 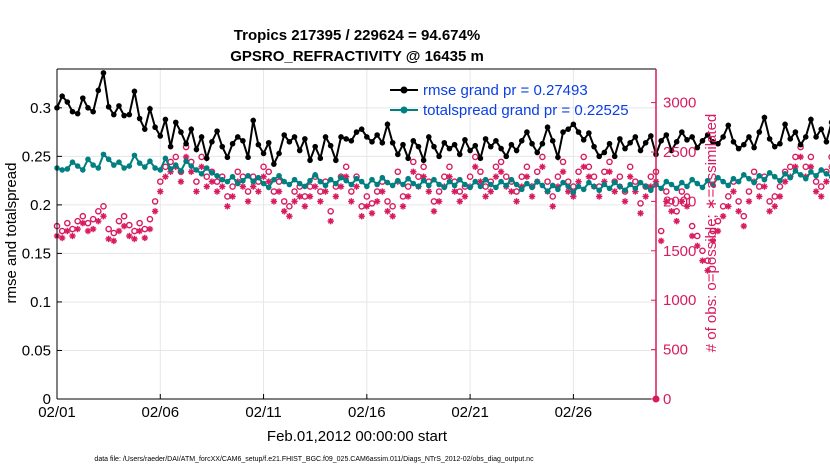 What do you see at coordinates (526, 110) in the screenshot?
I see `legend-spread-label: totalspread grand pr = 0.22525` at bounding box center [526, 110].